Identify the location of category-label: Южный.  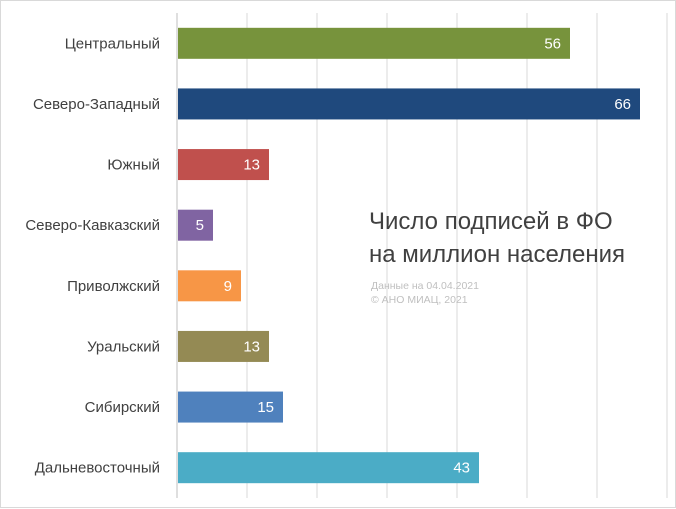
(133, 165).